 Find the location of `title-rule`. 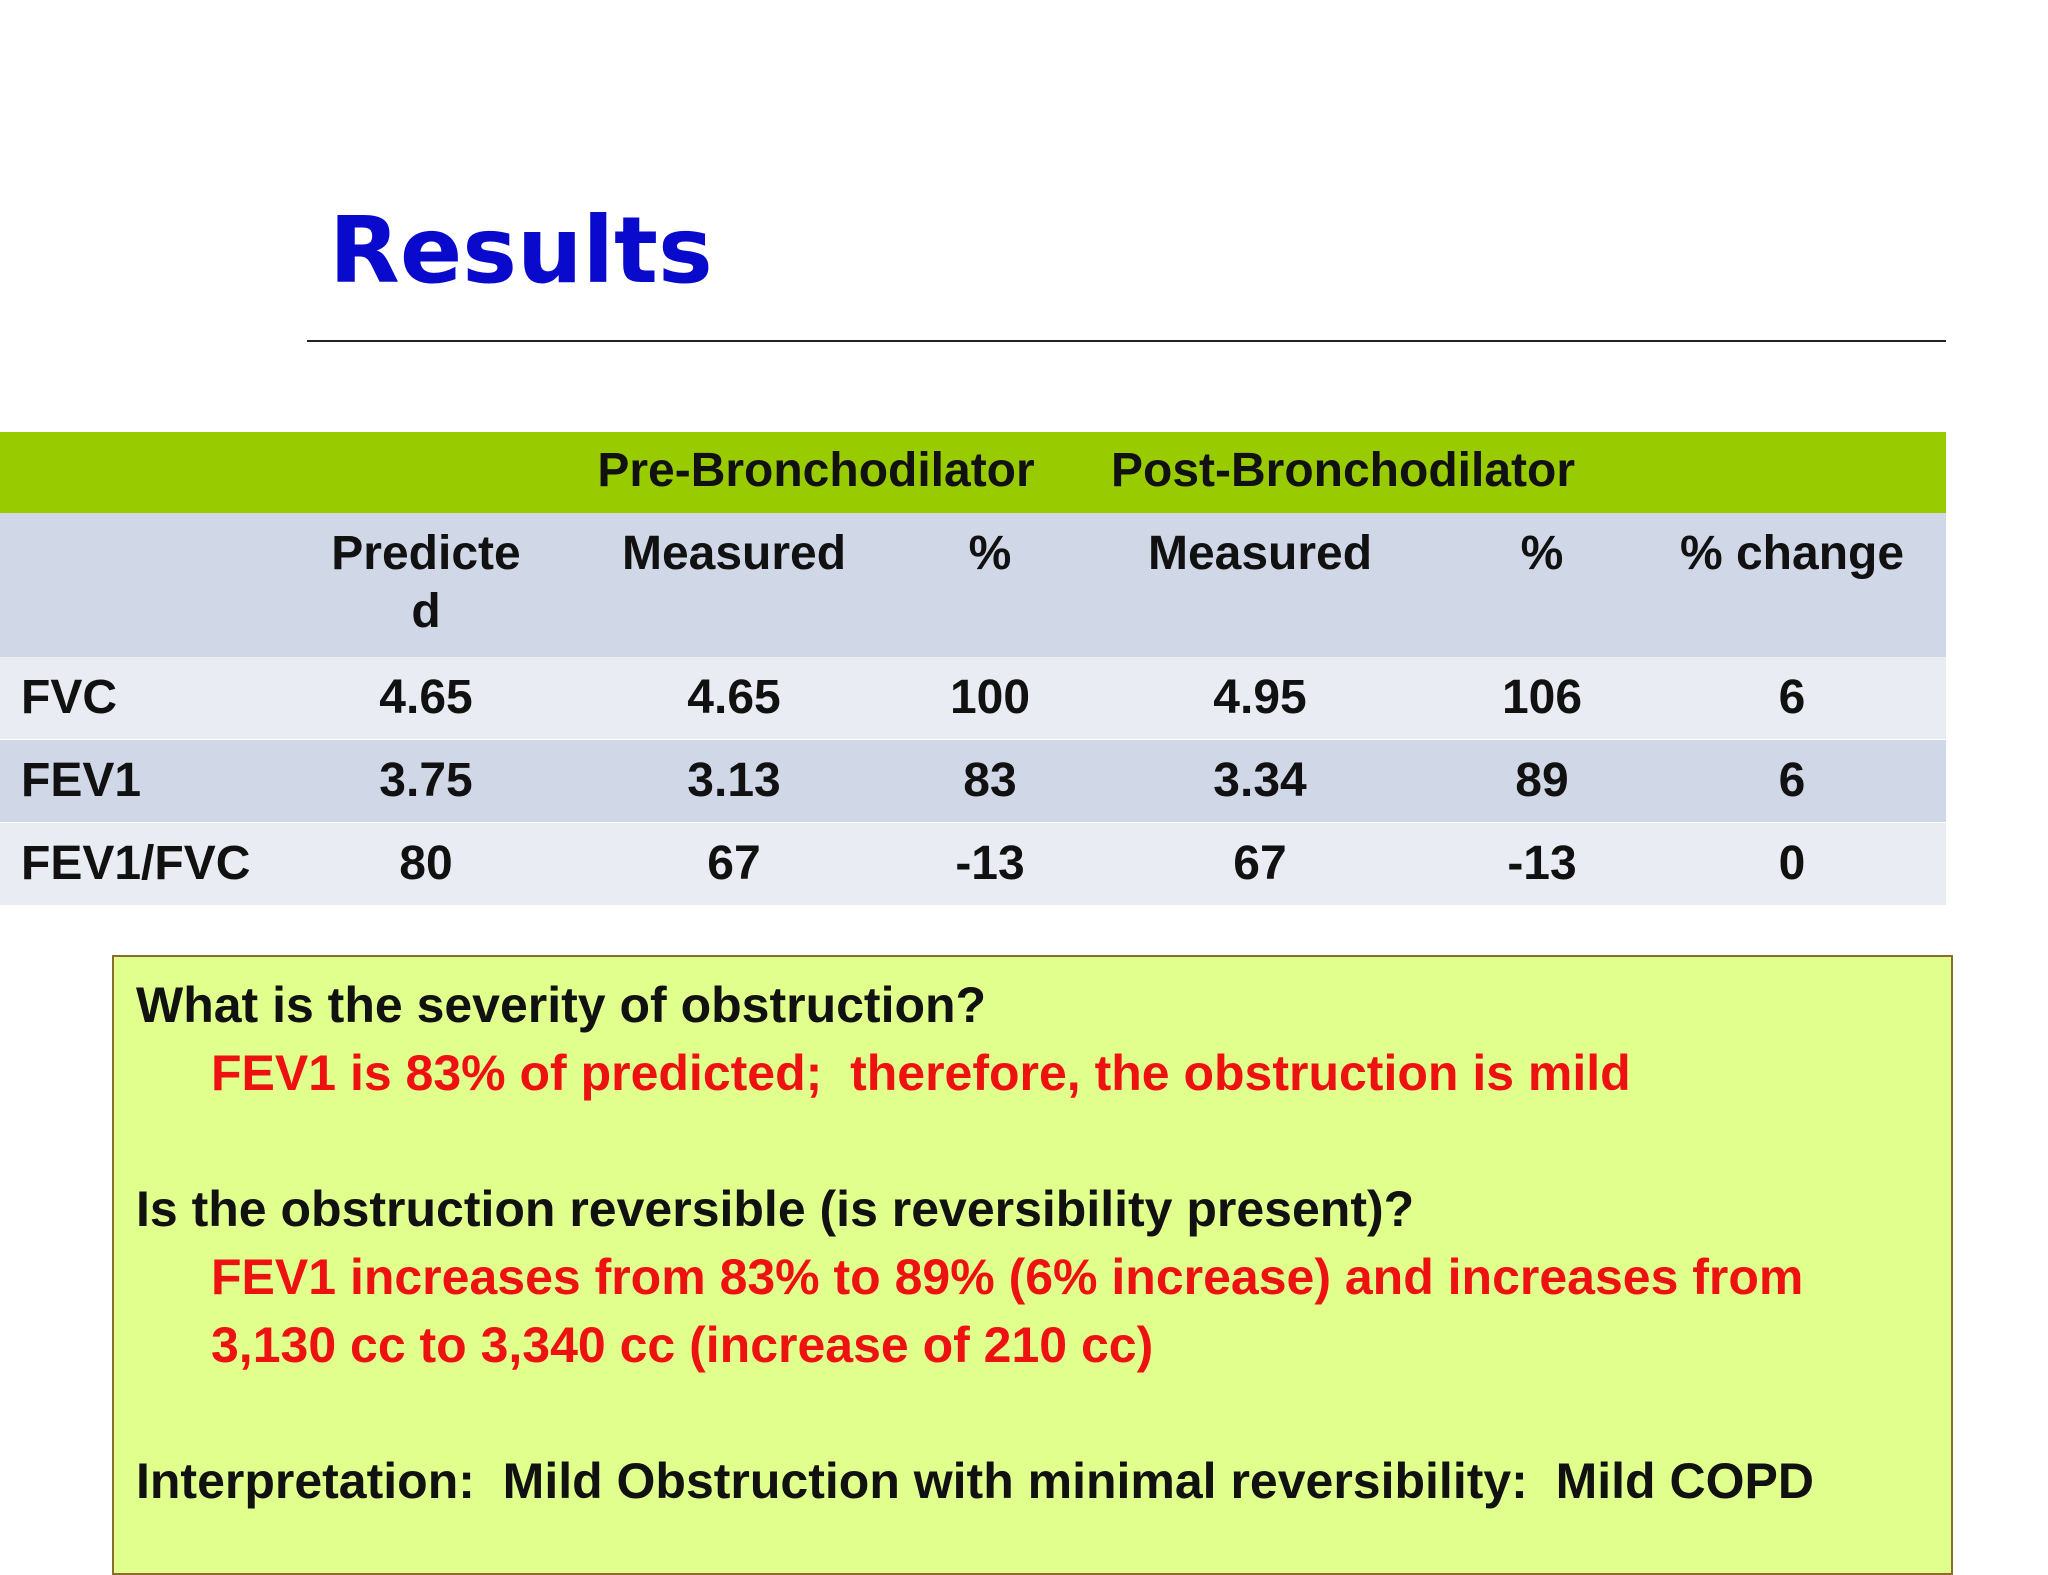

title-rule is located at coordinates (1126, 341).